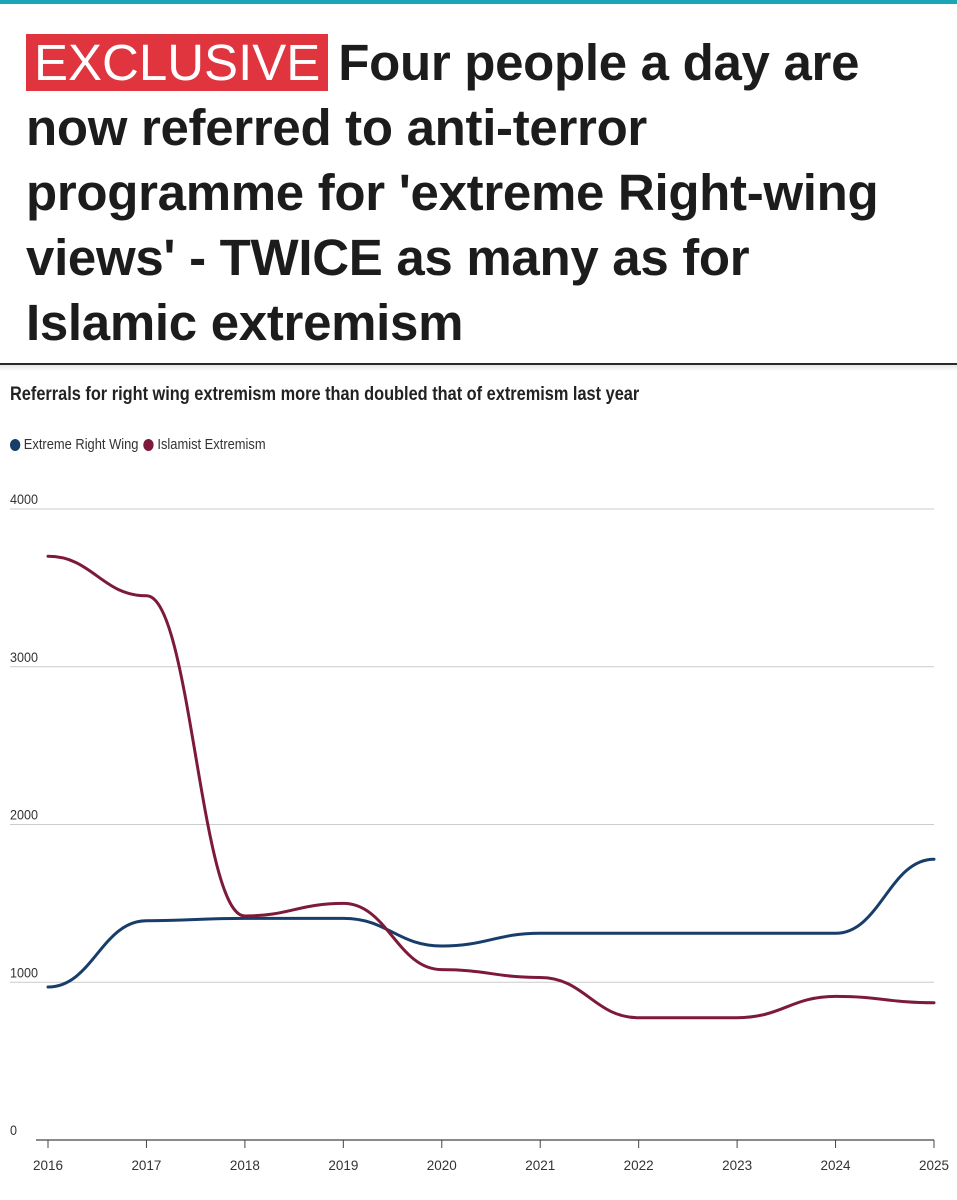  What do you see at coordinates (343, 1165) in the screenshot?
I see `x-tick-label-2019: 2019` at bounding box center [343, 1165].